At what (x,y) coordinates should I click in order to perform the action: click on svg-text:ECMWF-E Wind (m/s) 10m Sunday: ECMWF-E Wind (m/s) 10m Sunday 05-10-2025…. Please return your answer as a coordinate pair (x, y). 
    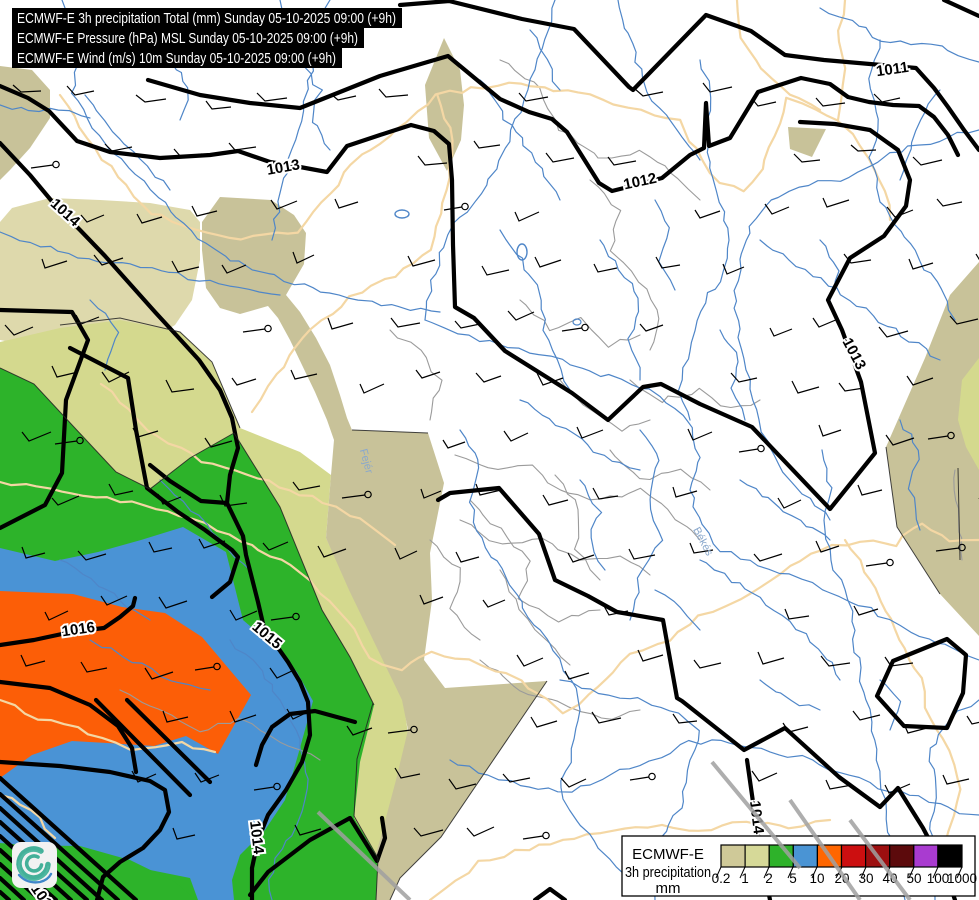
    Looking at the image, I should click on (176, 59).